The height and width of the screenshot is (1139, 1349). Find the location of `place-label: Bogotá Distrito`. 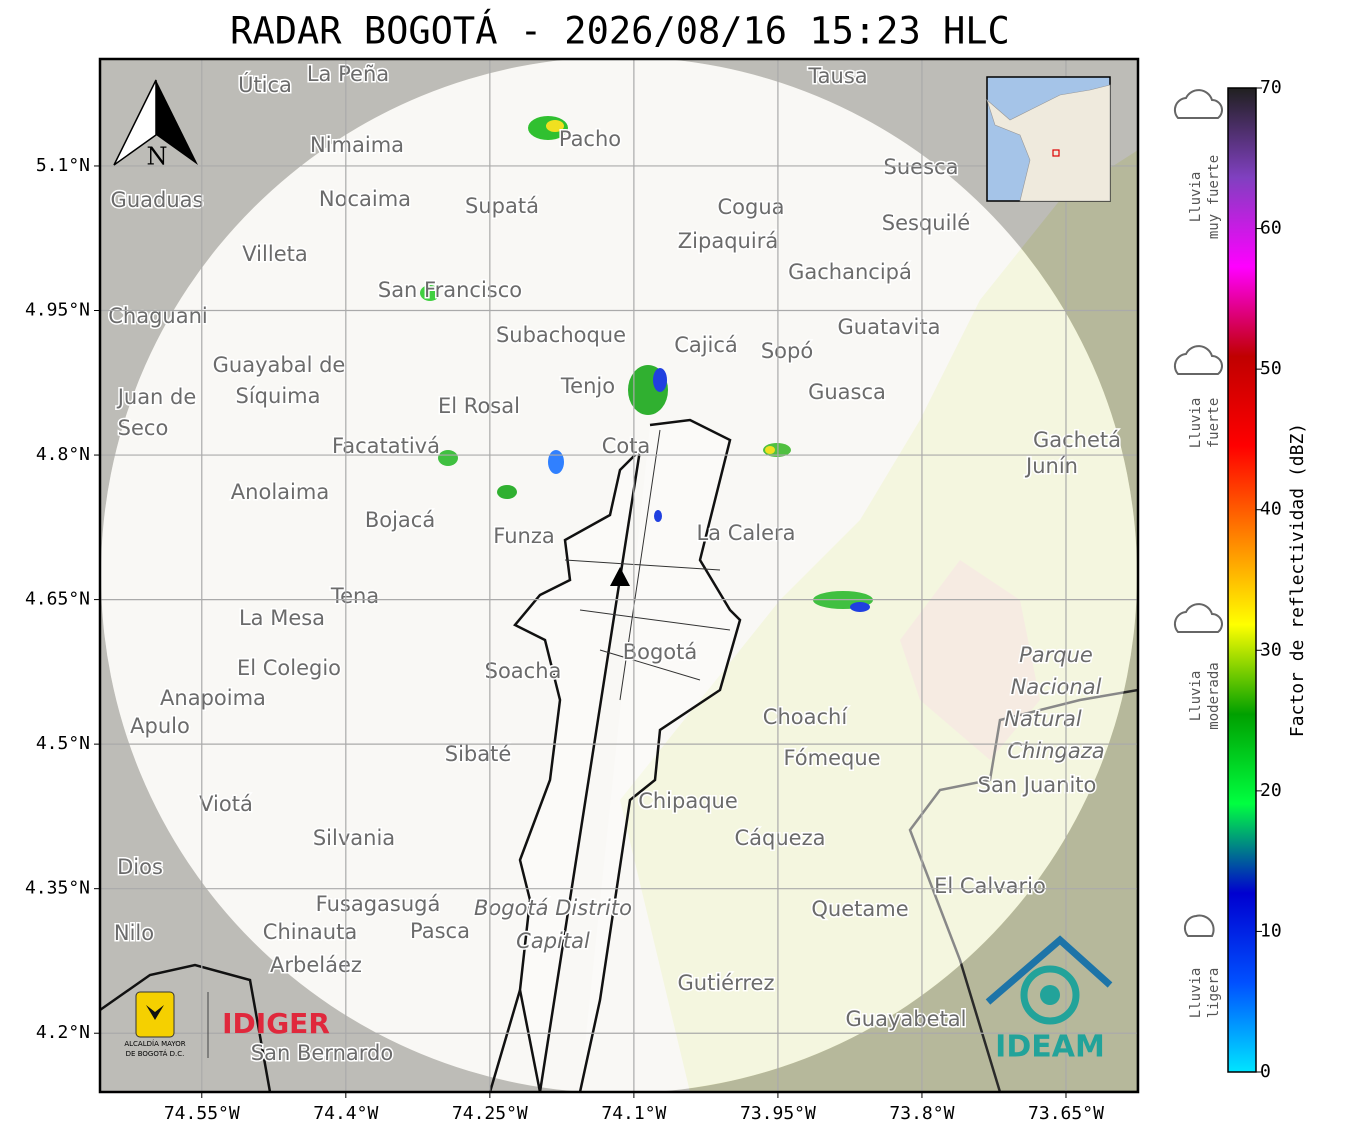

place-label: Bogotá Distrito is located at coordinates (553, 908).